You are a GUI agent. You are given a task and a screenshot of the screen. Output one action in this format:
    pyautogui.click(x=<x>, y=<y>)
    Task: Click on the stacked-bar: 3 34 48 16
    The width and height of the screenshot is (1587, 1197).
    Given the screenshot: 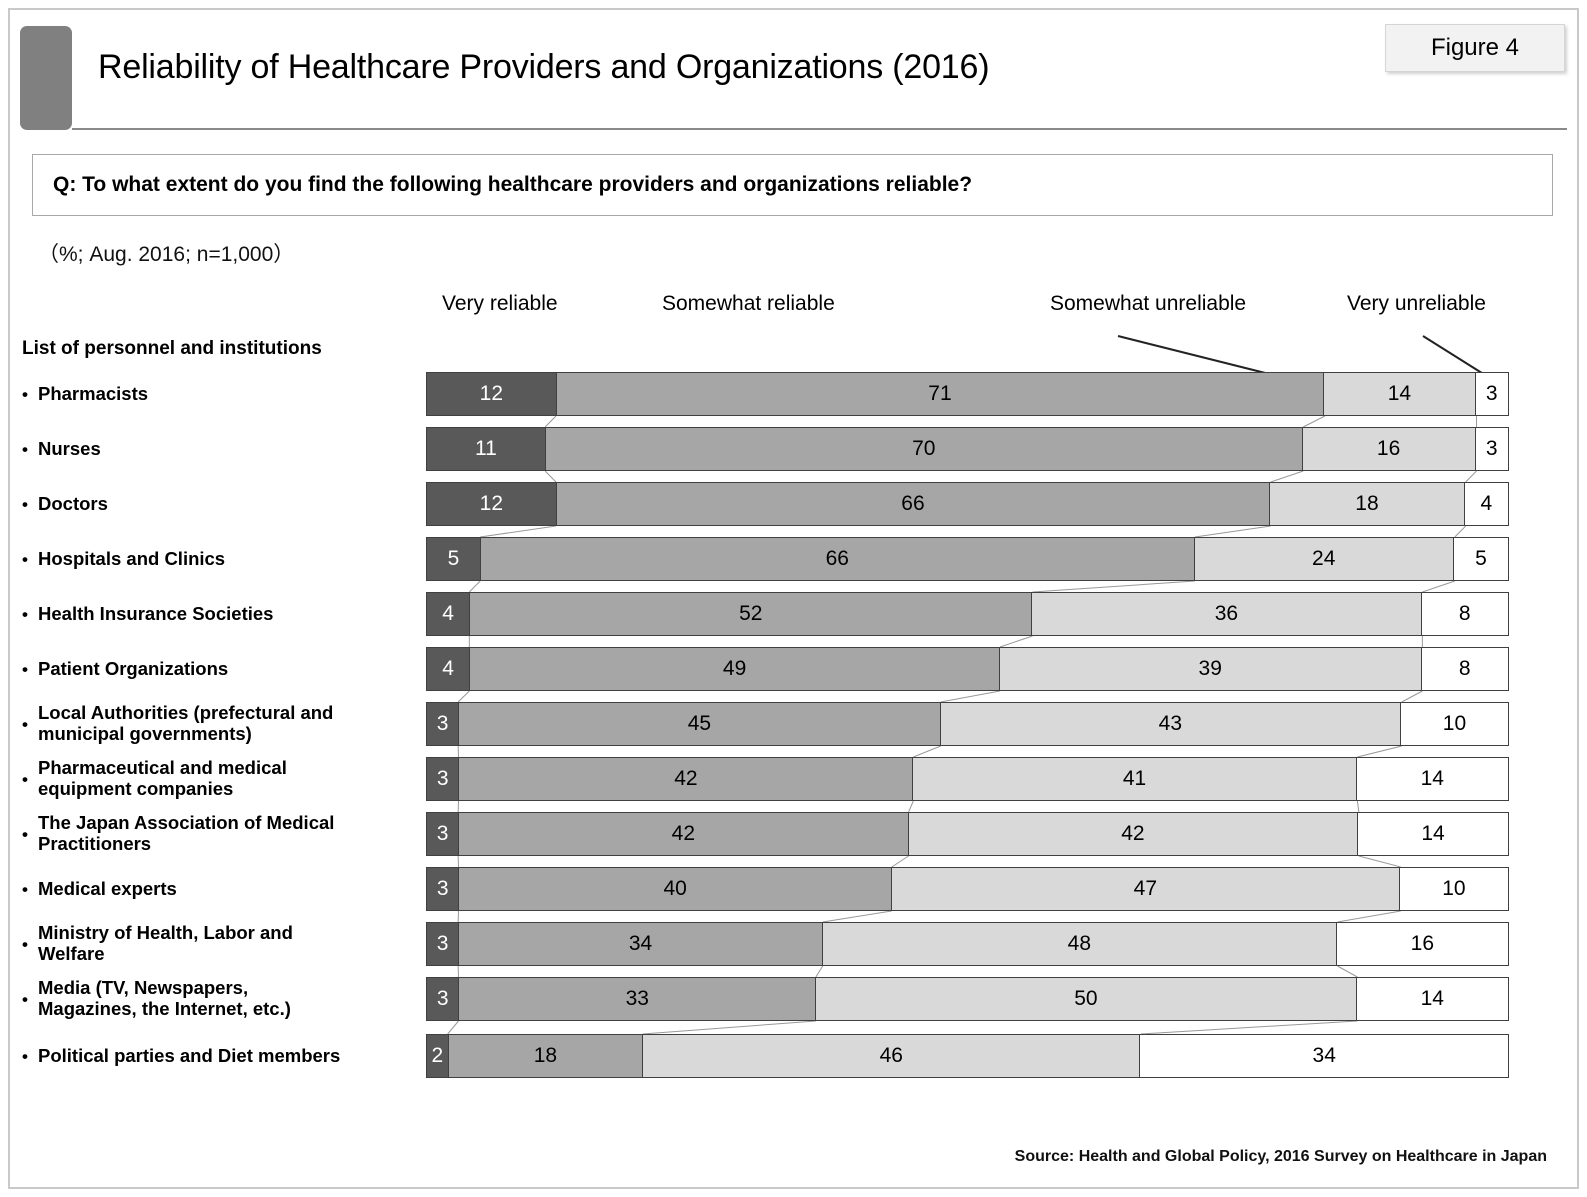 What is the action you would take?
    pyautogui.click(x=967, y=944)
    